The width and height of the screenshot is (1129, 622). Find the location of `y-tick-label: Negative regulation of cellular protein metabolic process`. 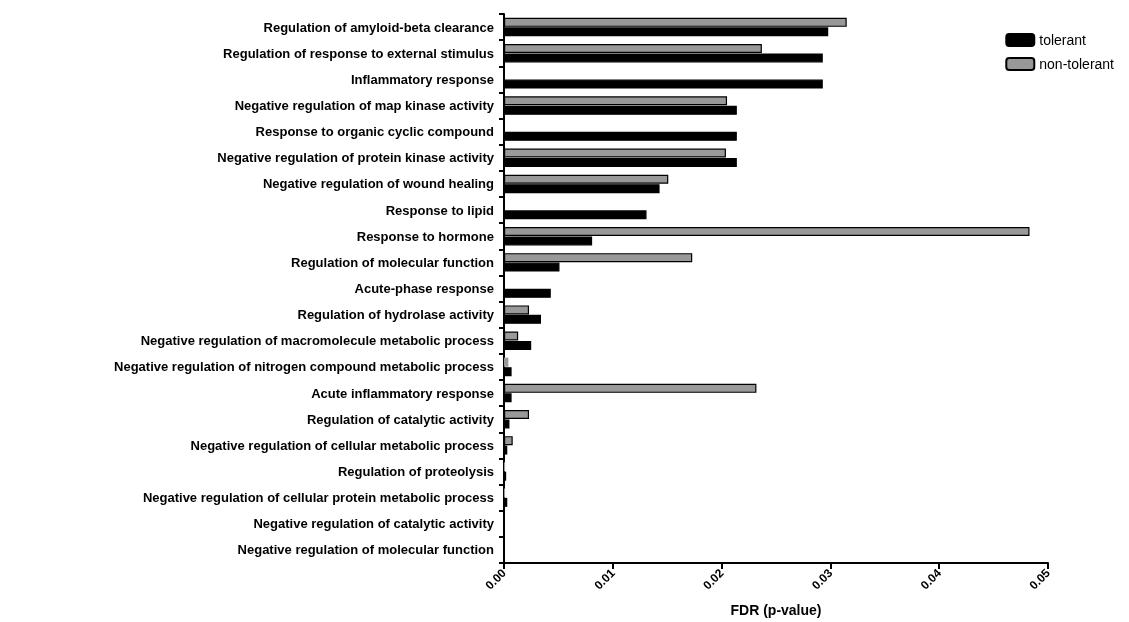

y-tick-label: Negative regulation of cellular protein metabolic process is located at coordinates (318, 498).